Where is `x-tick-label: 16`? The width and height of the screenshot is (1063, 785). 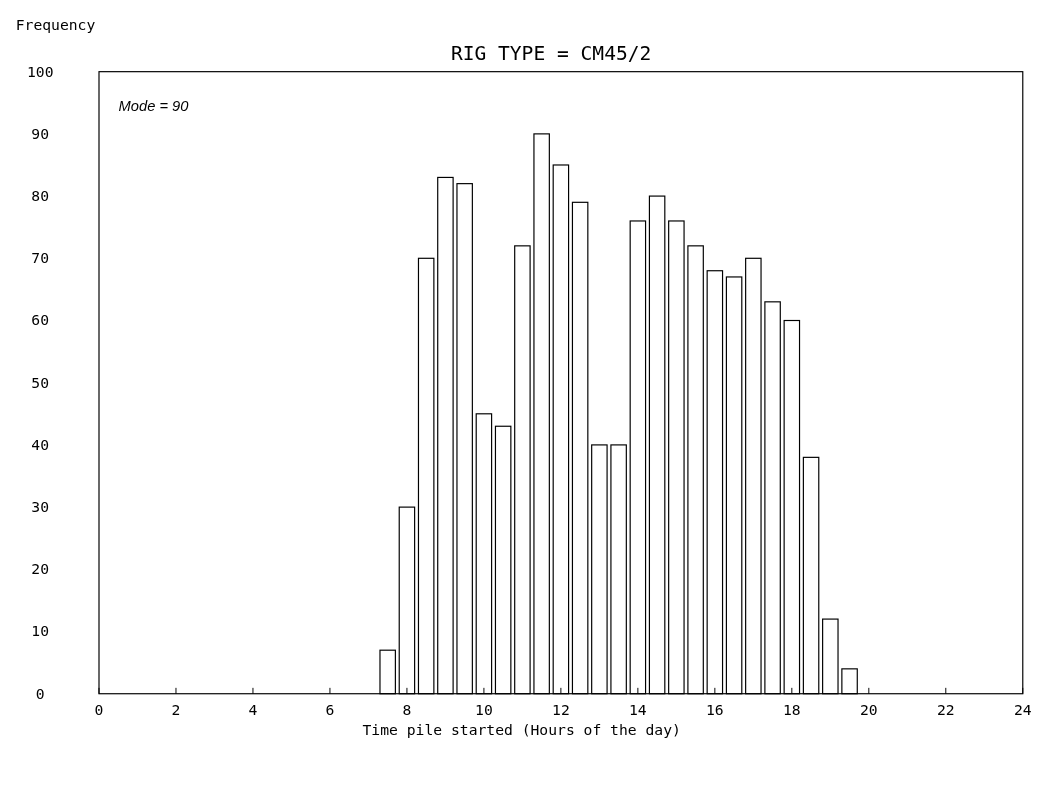 x-tick-label: 16 is located at coordinates (715, 710).